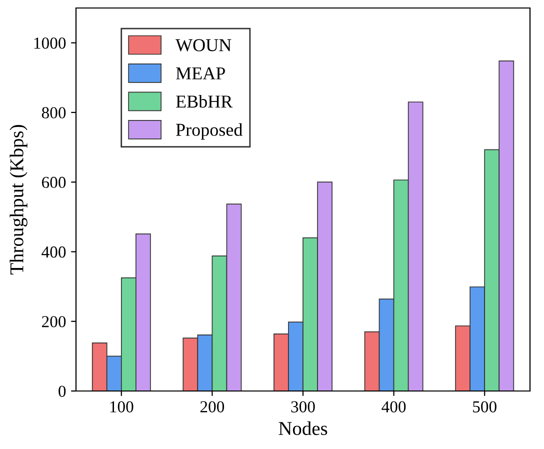  Describe the element at coordinates (50, 43) in the screenshot. I see `y-tick-label: 1000` at that location.